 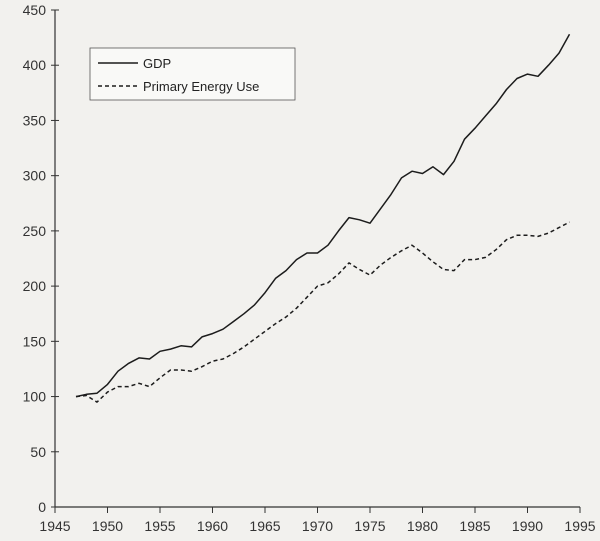 I want to click on x-tick-label: 1995, so click(x=579, y=526).